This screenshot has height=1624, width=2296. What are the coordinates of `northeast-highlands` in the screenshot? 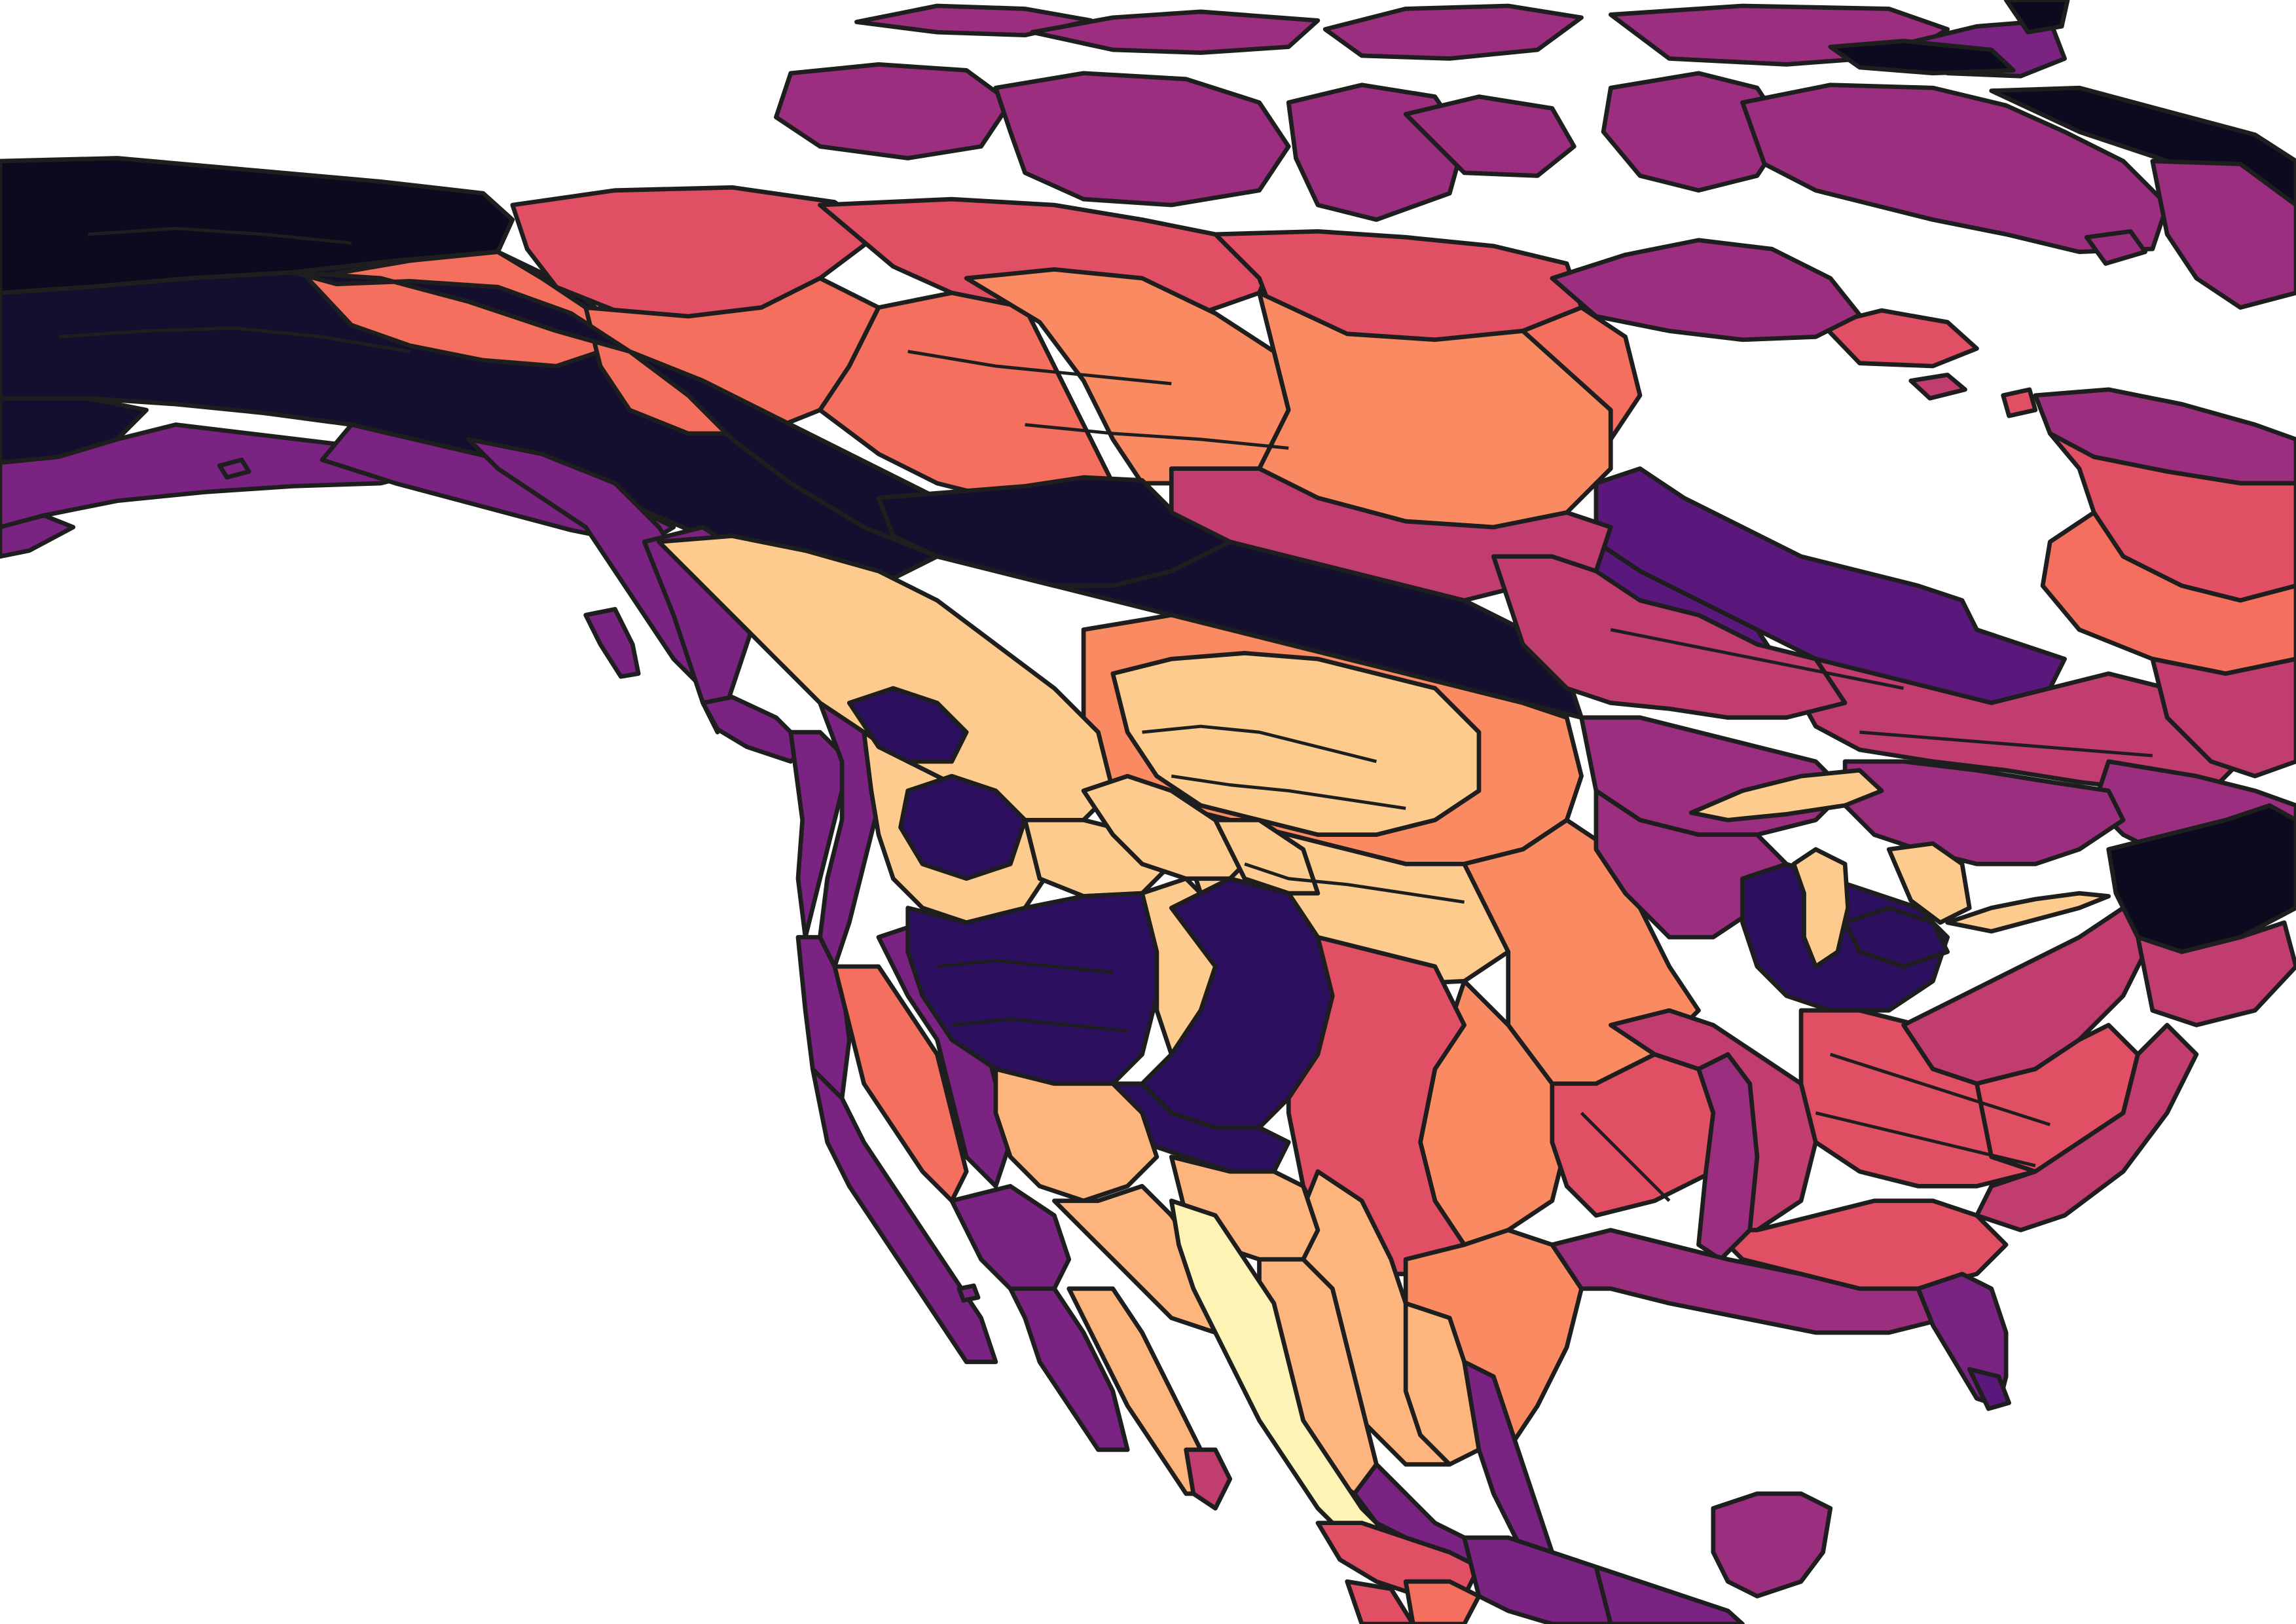 It's located at (2201, 878).